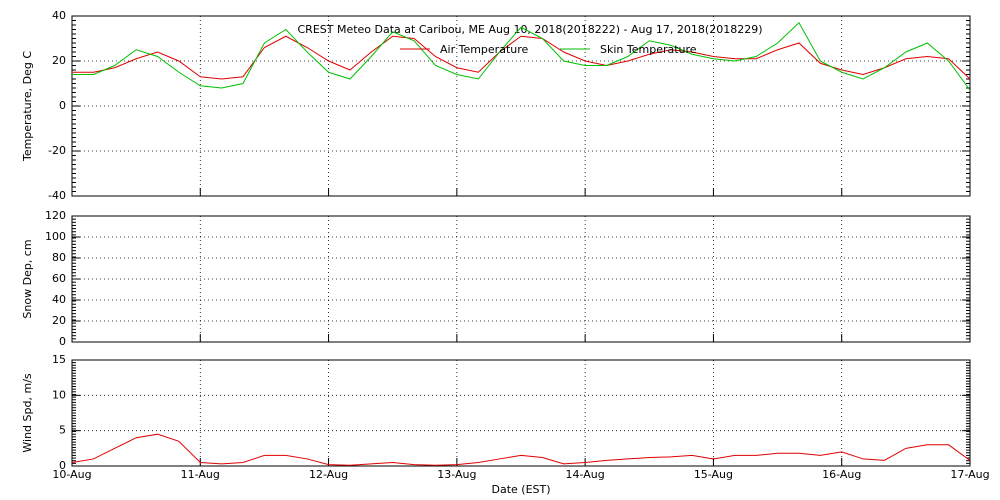 Image resolution: width=1000 pixels, height=500 pixels. Describe the element at coordinates (713, 474) in the screenshot. I see `x-tick-label: 15-Aug` at that location.